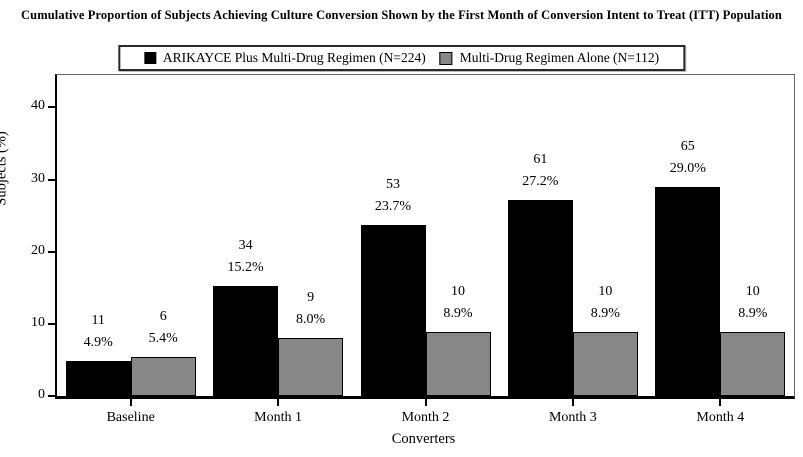  What do you see at coordinates (540, 171) in the screenshot?
I see `bar-label-arikayce-3: 61 27.2%` at bounding box center [540, 171].